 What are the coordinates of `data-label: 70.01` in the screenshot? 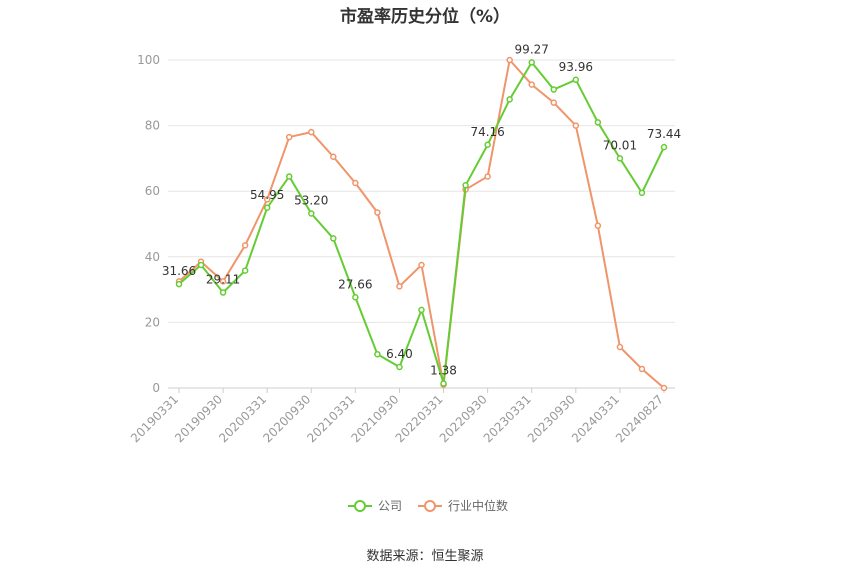 It's located at (620, 145).